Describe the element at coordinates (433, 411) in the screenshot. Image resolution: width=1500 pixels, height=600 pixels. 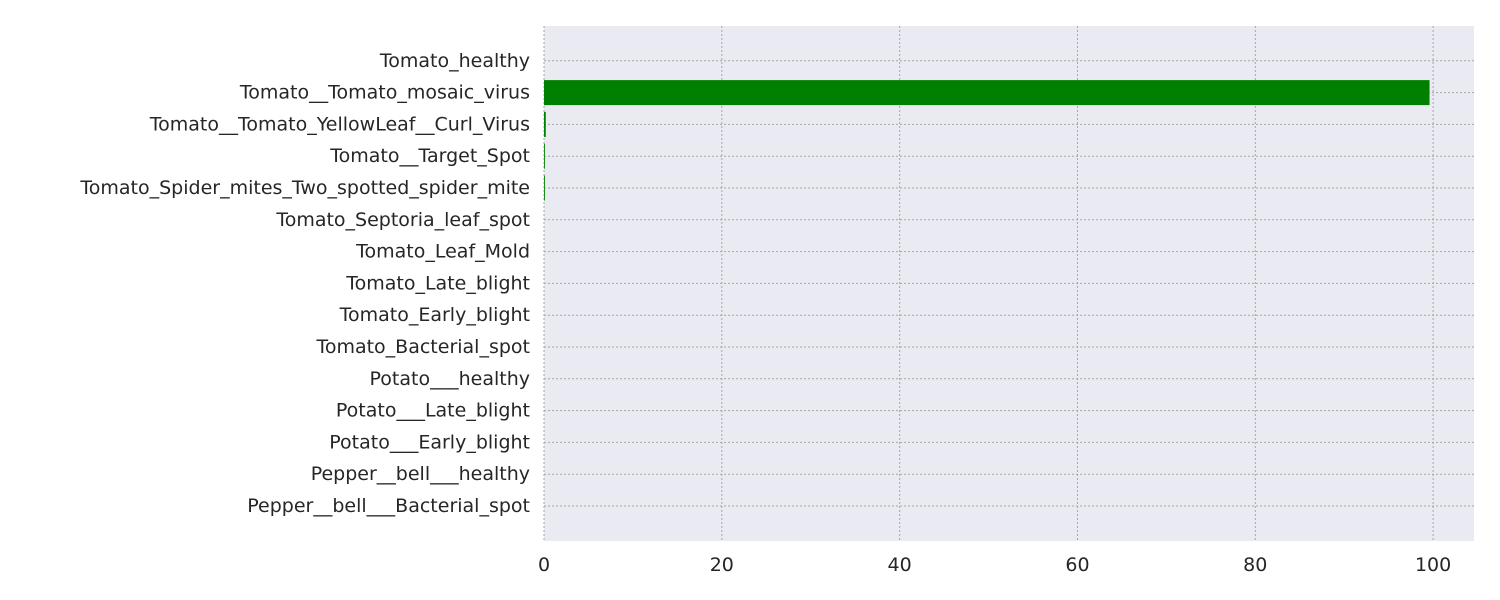
I see `y-tick-label: Potato___Late_blight` at that location.